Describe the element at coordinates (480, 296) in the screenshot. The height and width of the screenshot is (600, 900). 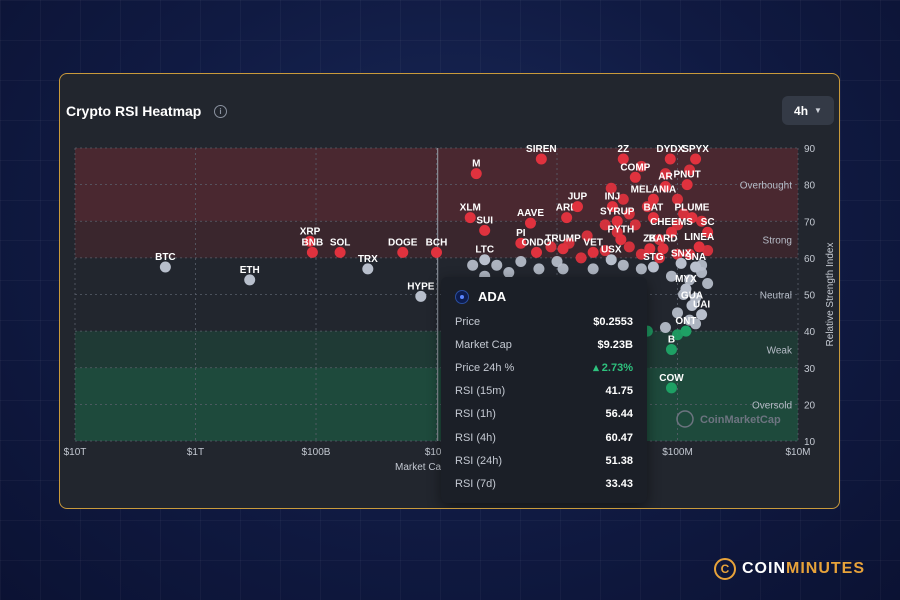
I see `tooltip-header: ADA` at that location.